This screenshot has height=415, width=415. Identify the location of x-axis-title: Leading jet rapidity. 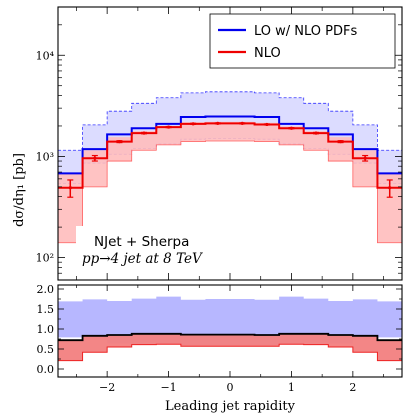
(230, 406).